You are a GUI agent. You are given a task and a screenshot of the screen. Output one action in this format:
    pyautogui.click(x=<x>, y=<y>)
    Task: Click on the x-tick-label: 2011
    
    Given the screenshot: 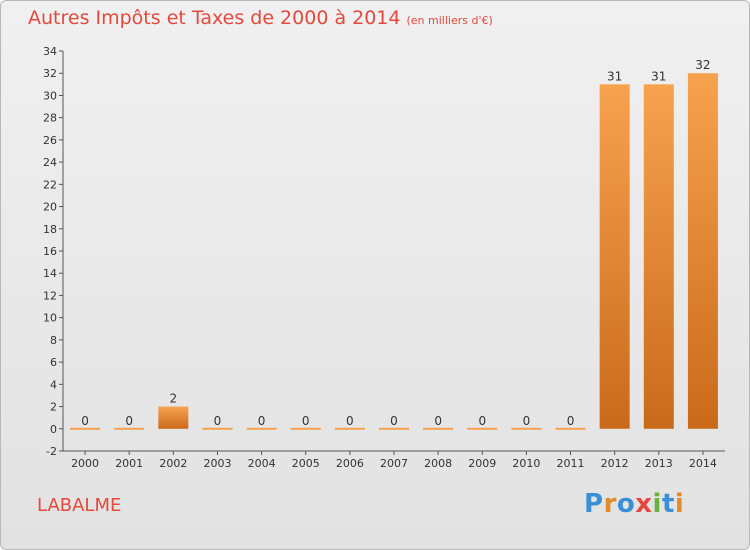 What is the action you would take?
    pyautogui.click(x=571, y=463)
    